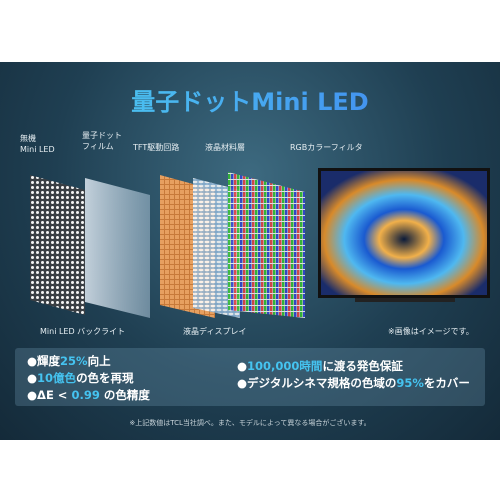  I want to click on feature-text: 向上, so click(99, 361).